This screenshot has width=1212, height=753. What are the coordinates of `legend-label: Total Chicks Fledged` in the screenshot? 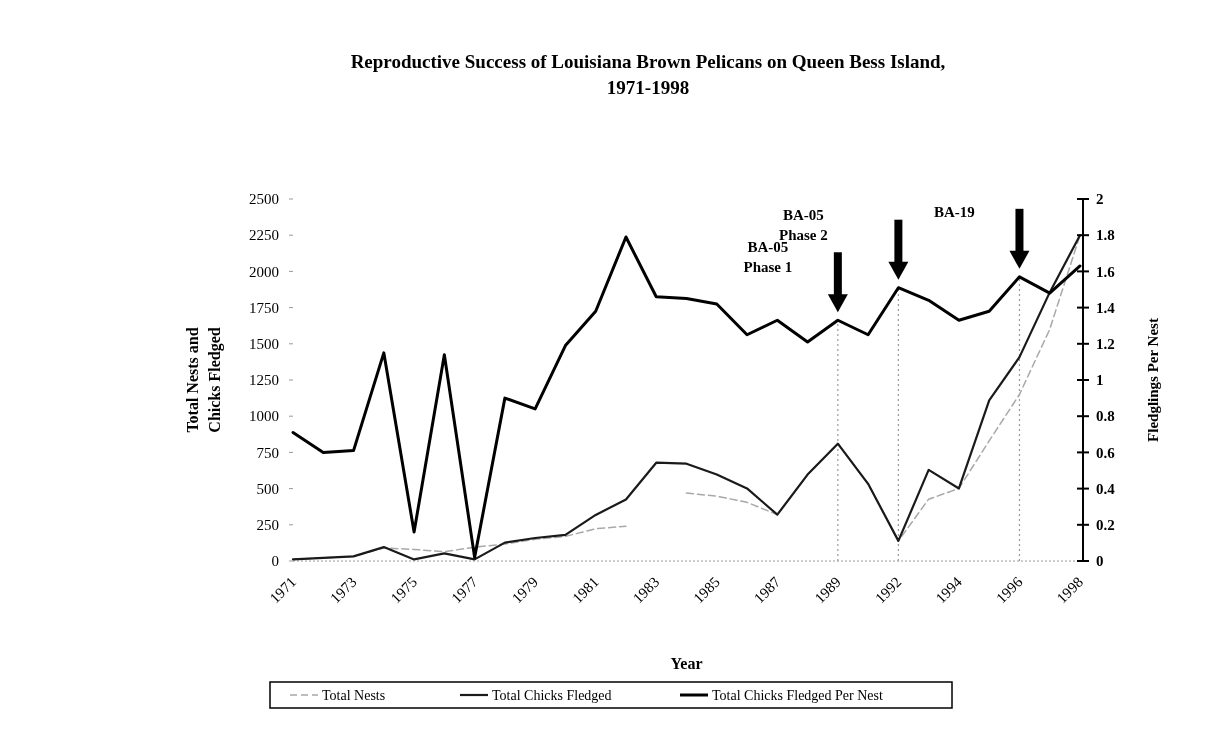 It's located at (552, 695).